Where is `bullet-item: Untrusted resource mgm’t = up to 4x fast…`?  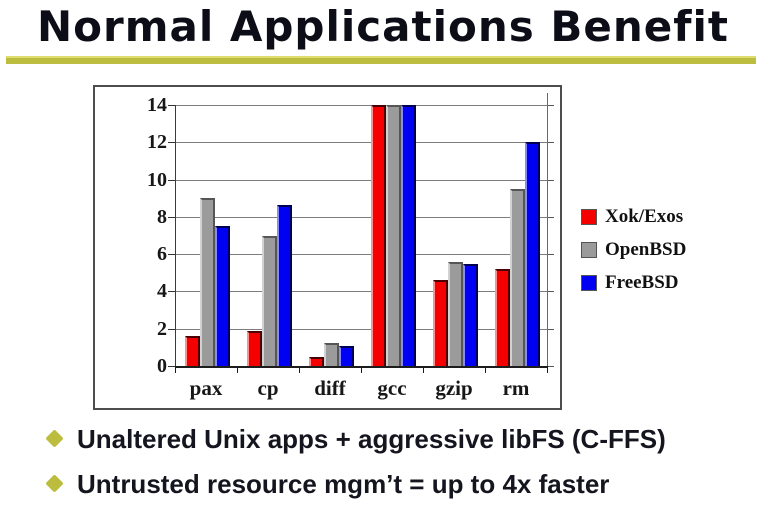 bullet-item: Untrusted resource mgm’t = up to 4x fast… is located at coordinates (396, 484).